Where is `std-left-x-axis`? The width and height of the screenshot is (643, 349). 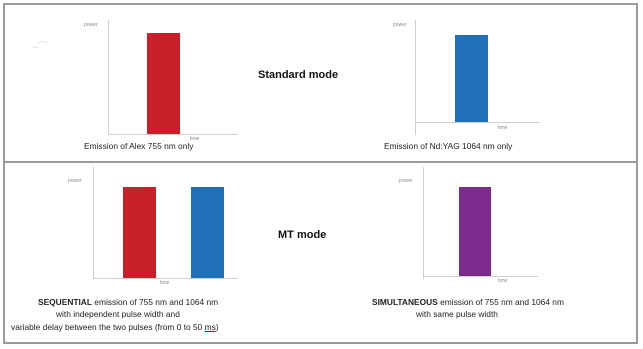
std-left-x-axis is located at coordinates (173, 134).